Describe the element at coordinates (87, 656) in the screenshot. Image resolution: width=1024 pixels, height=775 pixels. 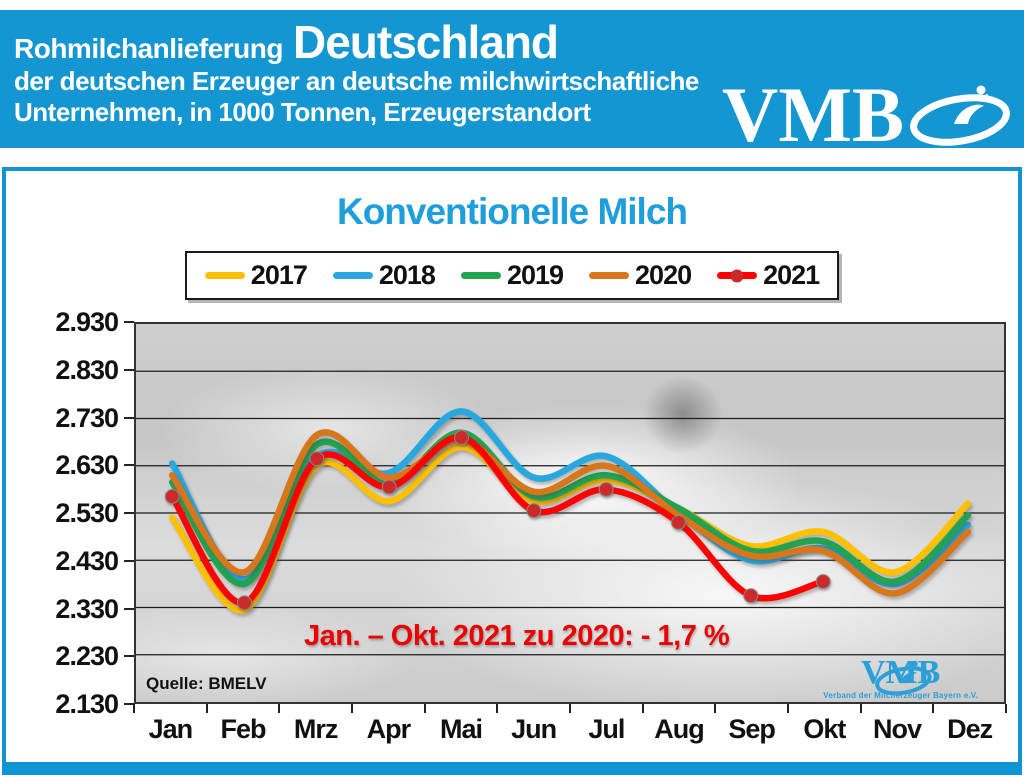
I see `y-axis-label: 2.230` at that location.